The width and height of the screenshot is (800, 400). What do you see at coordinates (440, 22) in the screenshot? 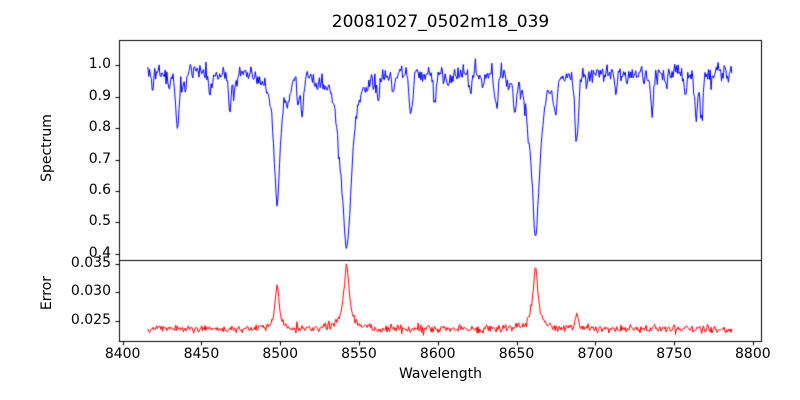
I see `chart-title: 20081027_0502m18_039` at bounding box center [440, 22].